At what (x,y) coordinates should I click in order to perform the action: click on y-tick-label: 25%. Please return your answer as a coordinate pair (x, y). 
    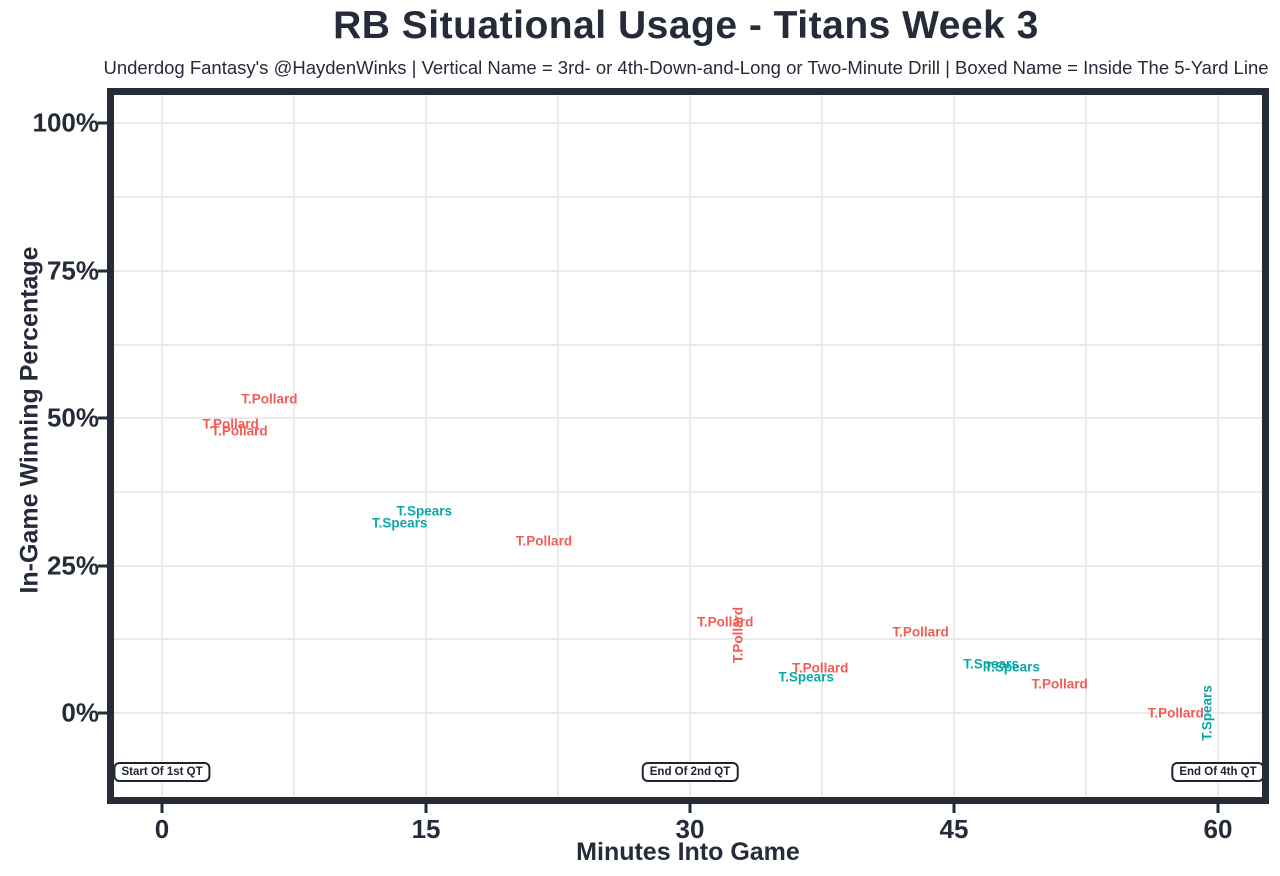
    Looking at the image, I should click on (72, 565).